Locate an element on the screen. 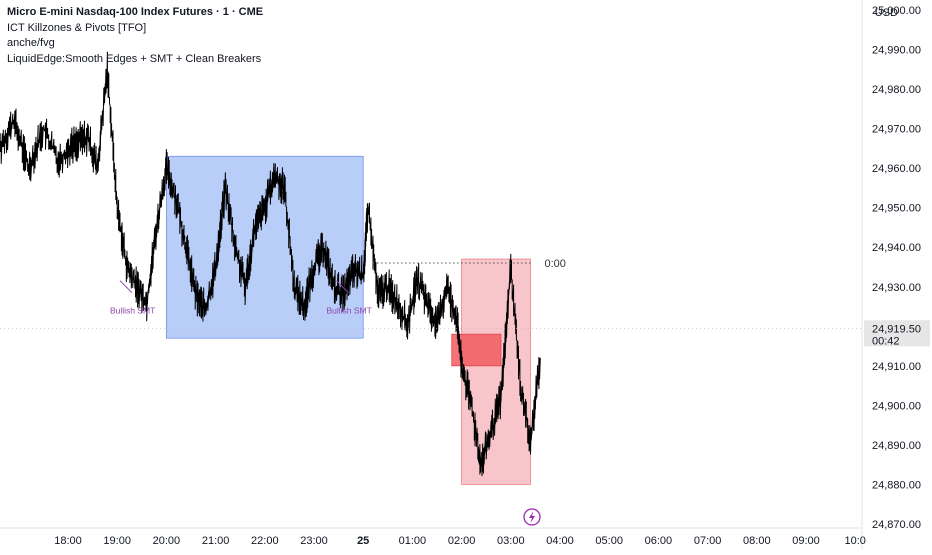 The height and width of the screenshot is (555, 932). y-tick-label: 24,940.00 is located at coordinates (896, 248).